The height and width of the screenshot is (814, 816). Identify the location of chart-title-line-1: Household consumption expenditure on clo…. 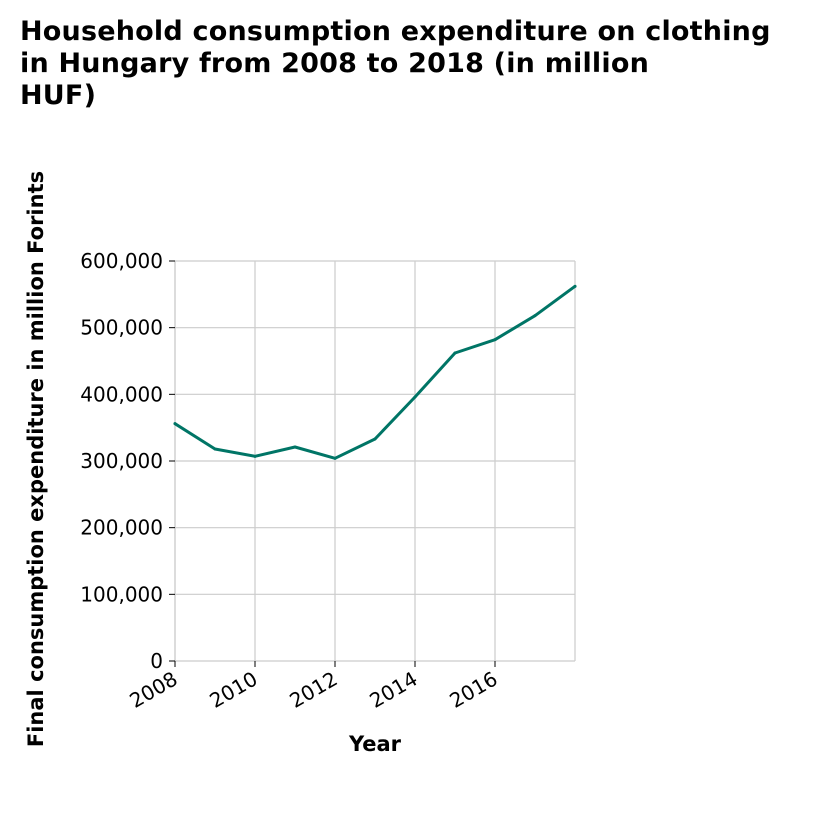
(395, 31).